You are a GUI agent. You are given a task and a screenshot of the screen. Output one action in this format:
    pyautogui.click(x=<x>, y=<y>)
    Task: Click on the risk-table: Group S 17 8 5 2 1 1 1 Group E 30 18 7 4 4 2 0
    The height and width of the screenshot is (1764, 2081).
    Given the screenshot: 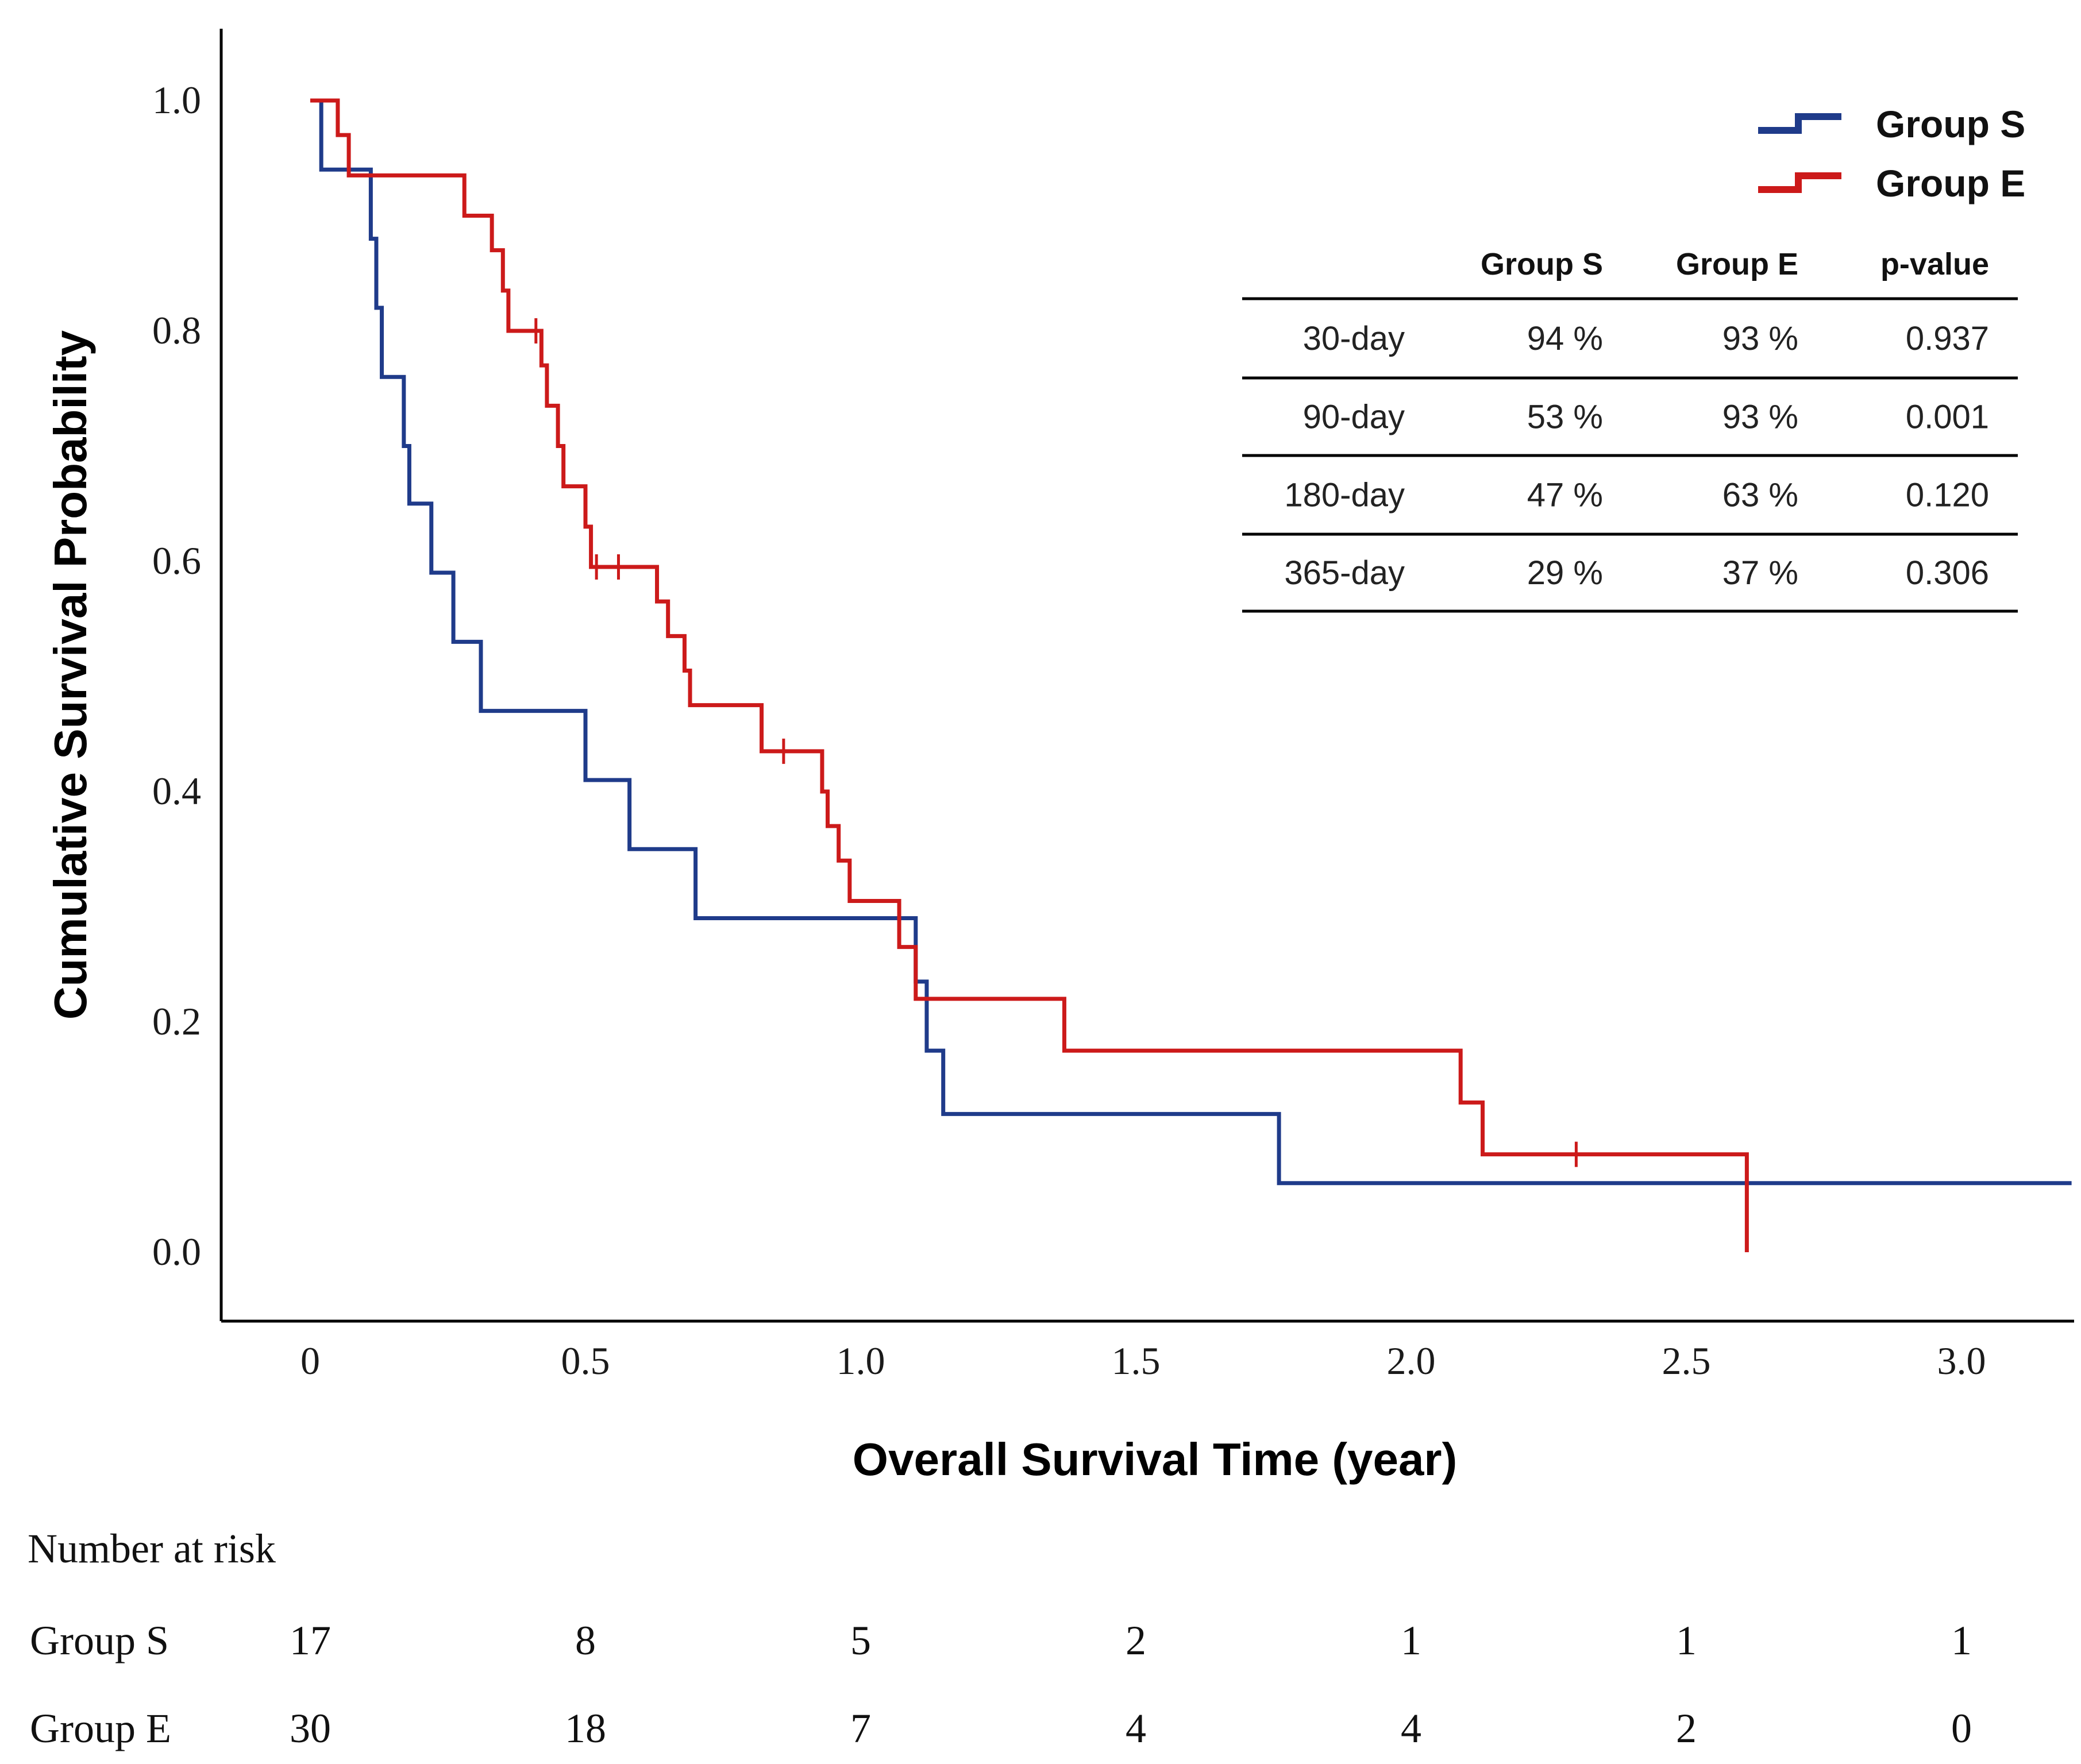 What is the action you would take?
    pyautogui.click(x=1001, y=1684)
    